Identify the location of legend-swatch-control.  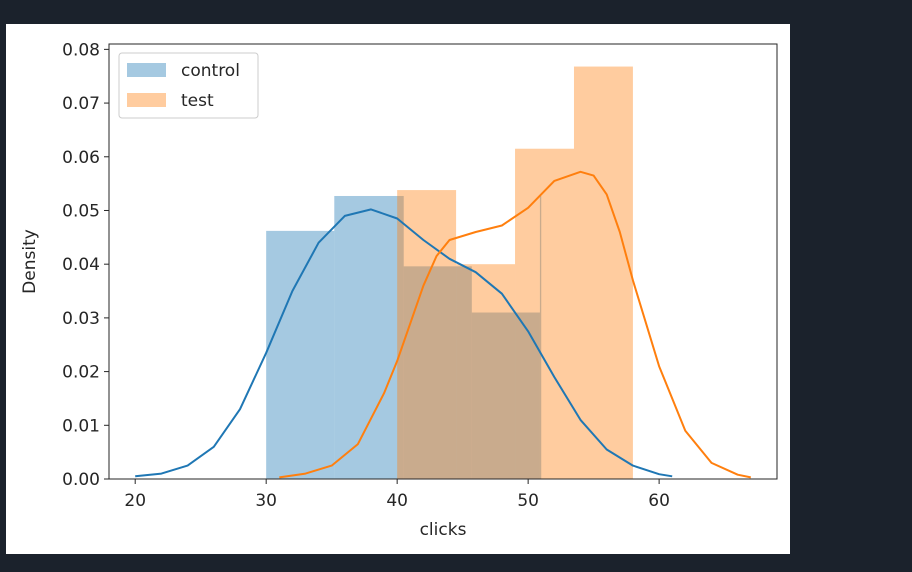
(146, 70).